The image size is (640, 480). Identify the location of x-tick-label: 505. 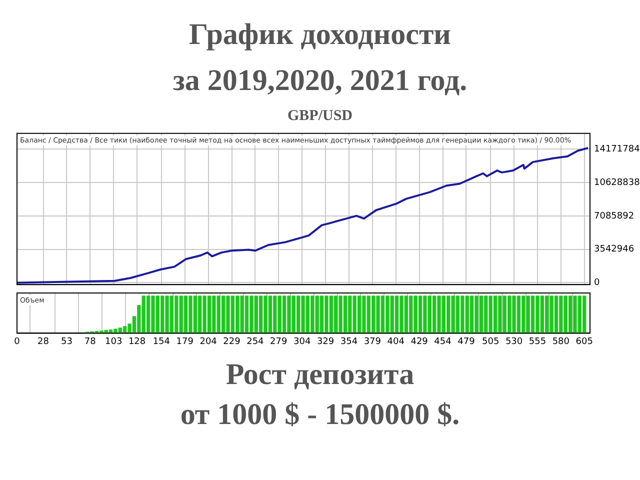
(491, 341).